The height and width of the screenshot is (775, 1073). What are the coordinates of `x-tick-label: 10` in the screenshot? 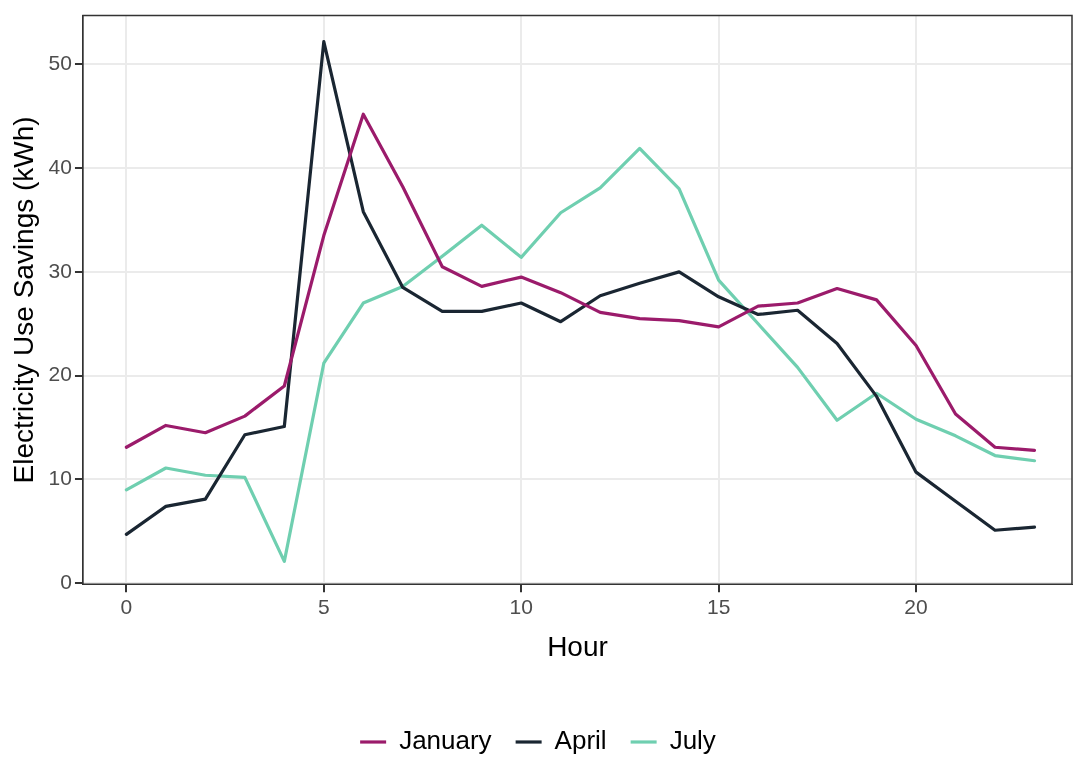 It's located at (521, 606).